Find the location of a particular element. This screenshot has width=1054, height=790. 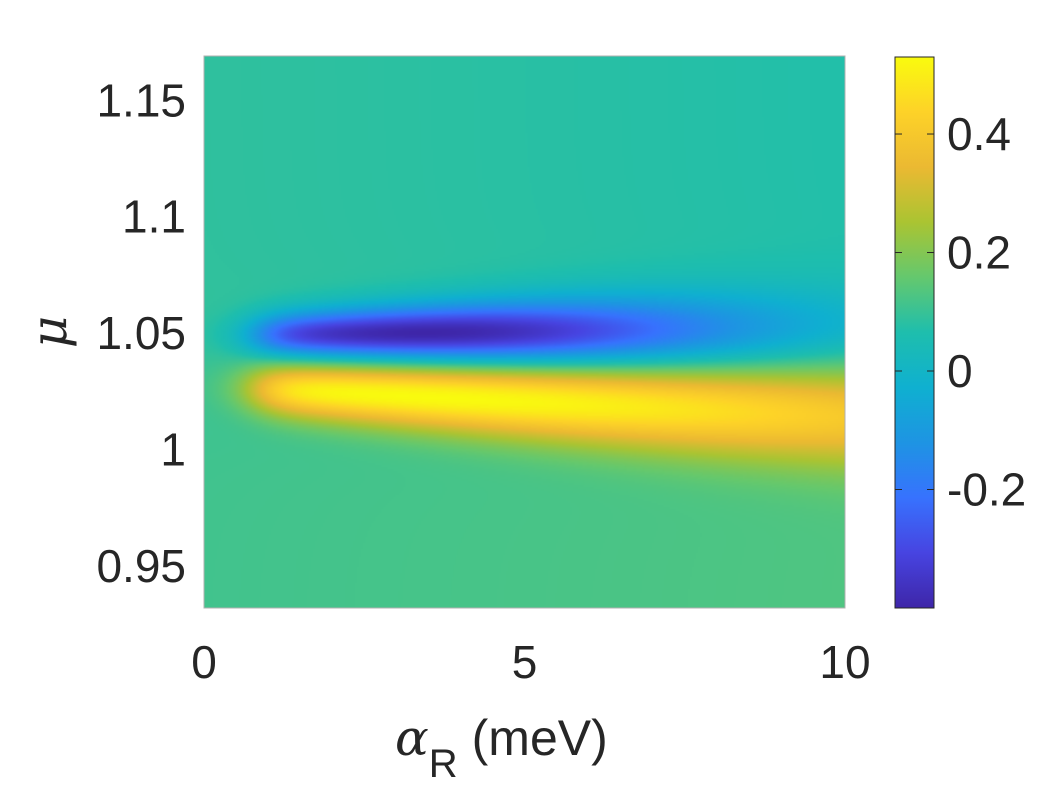

y-tick-label: 0.95 is located at coordinates (141, 566).